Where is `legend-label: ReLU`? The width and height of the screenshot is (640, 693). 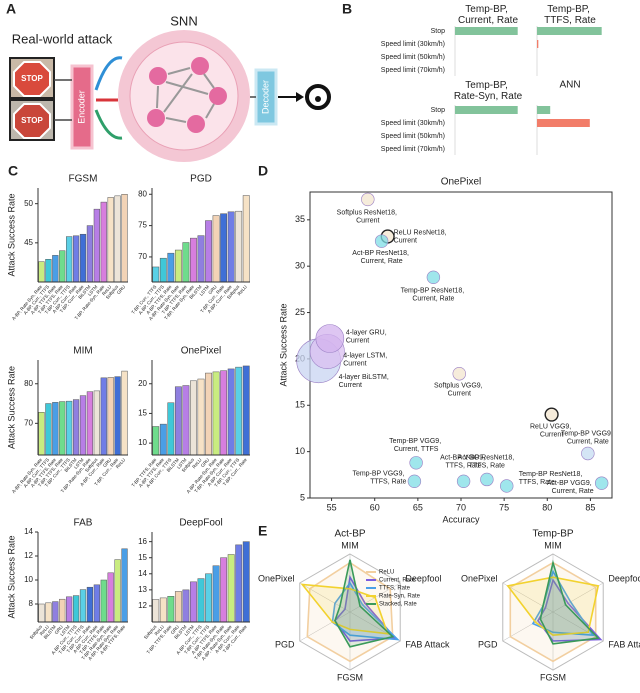
legend-label: ReLU is located at coordinates (386, 573).